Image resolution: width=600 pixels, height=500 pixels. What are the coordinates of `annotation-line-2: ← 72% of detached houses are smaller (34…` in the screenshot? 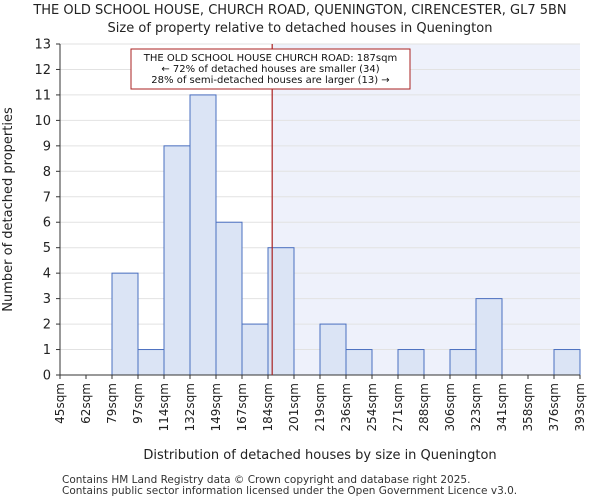 It's located at (270, 69).